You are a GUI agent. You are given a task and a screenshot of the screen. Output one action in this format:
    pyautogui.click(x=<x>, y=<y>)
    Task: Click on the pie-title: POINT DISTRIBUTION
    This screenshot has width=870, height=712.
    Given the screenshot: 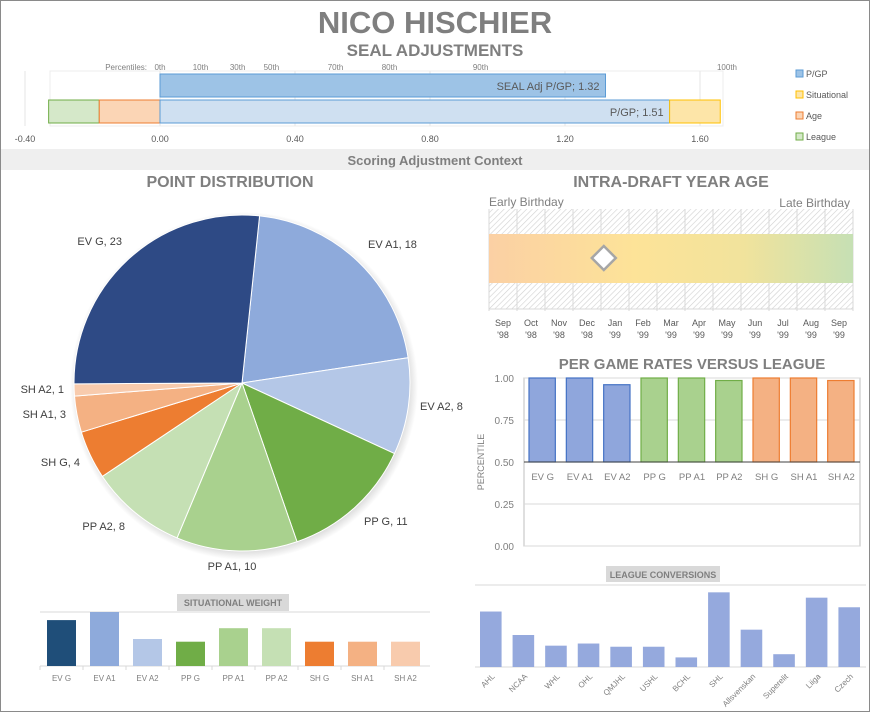 What is the action you would take?
    pyautogui.click(x=229, y=182)
    